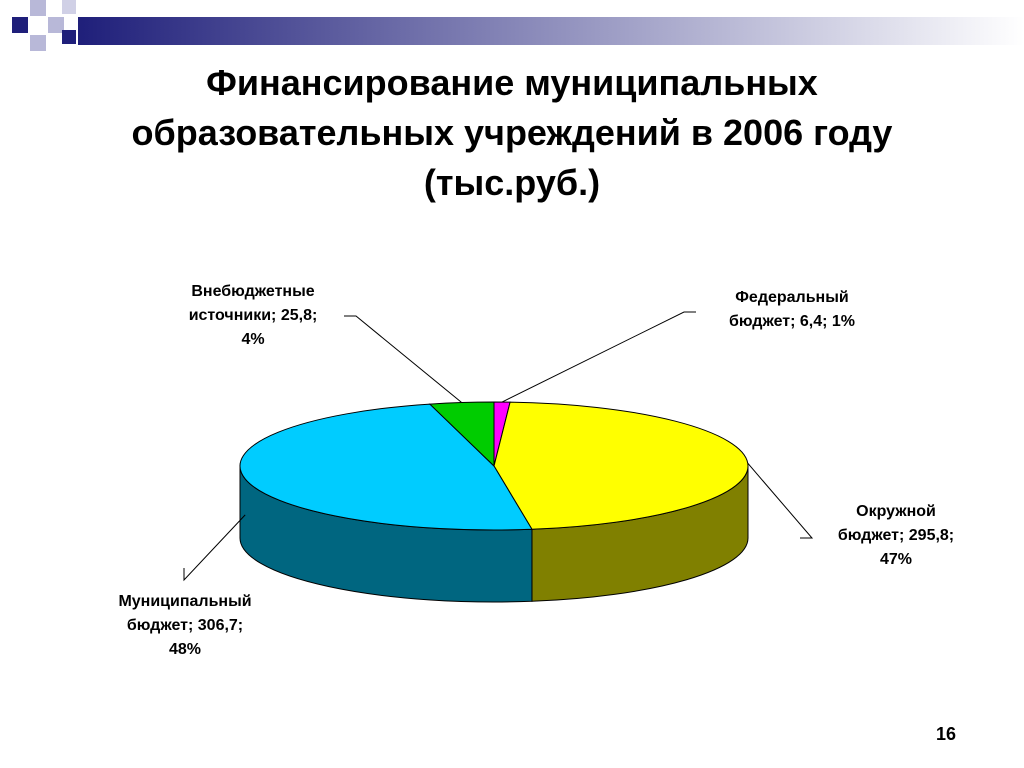 Image resolution: width=1024 pixels, height=768 pixels. What do you see at coordinates (551, 31) in the screenshot?
I see `header-band` at bounding box center [551, 31].